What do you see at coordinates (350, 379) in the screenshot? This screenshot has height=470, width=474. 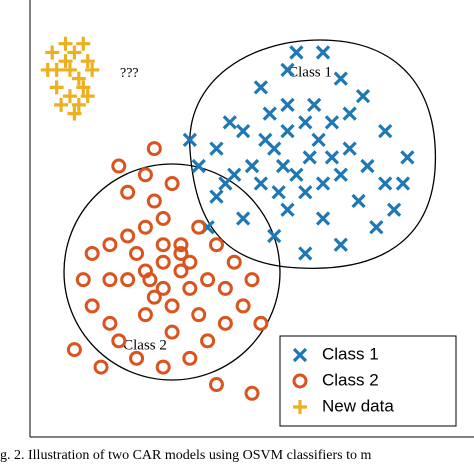 I see `legend-label: Class 2` at bounding box center [350, 379].